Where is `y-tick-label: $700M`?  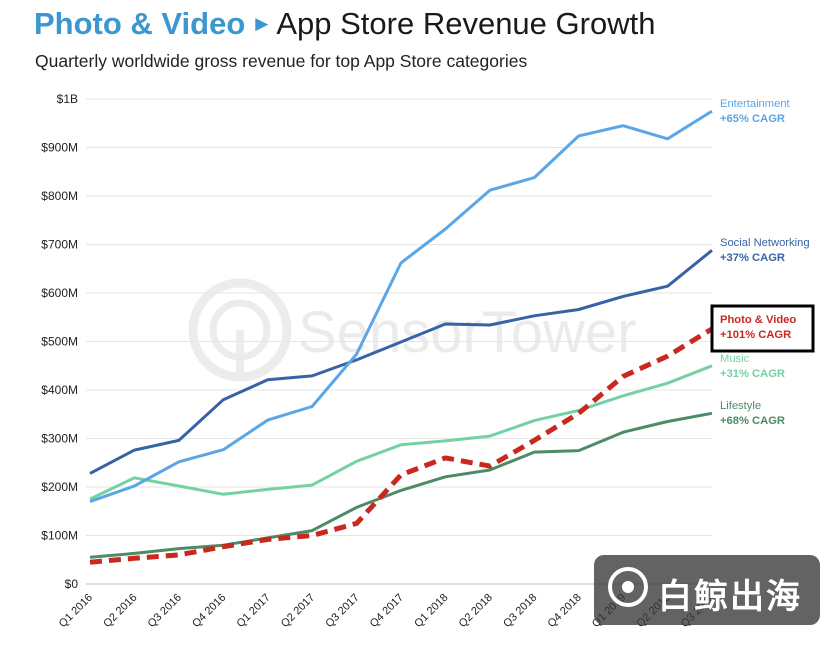
y-tick-label: $700M is located at coordinates (59, 245).